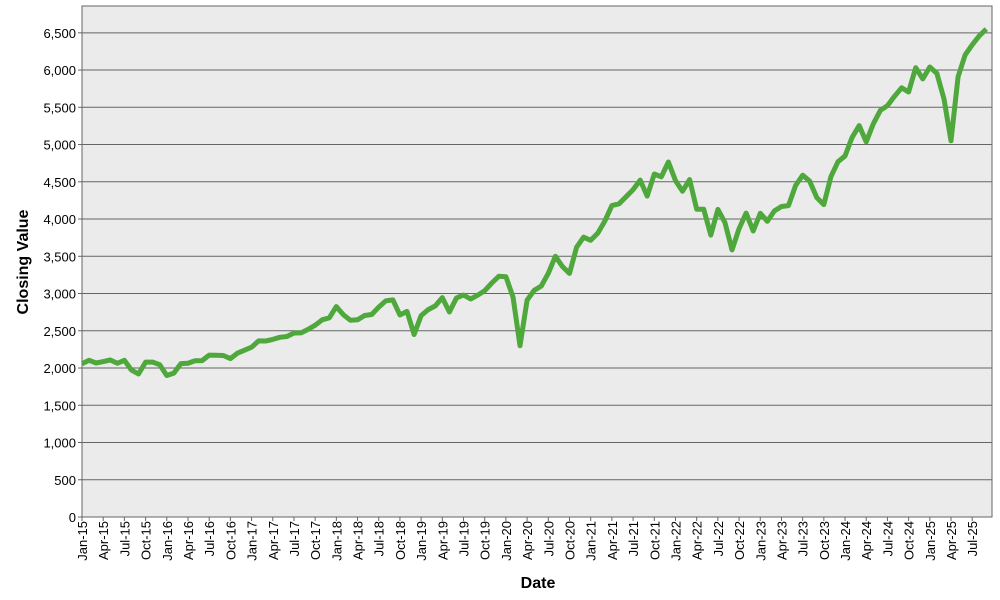 The width and height of the screenshot is (1000, 600). What do you see at coordinates (866, 540) in the screenshot?
I see `x-tick-label: Apr-24` at bounding box center [866, 540].